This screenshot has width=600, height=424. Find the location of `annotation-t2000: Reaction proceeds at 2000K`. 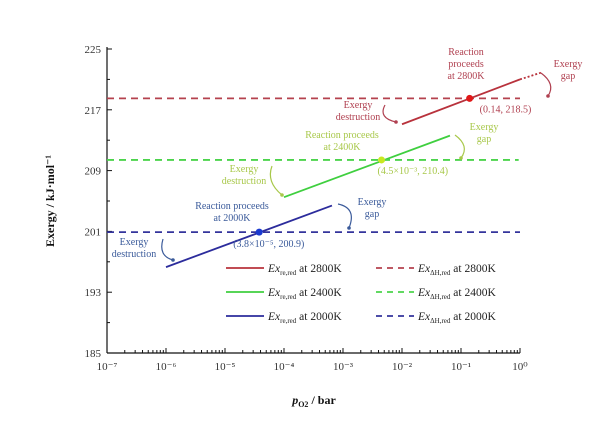

annotation-t2000: Reaction proceeds at 2000K is located at coordinates (232, 212).